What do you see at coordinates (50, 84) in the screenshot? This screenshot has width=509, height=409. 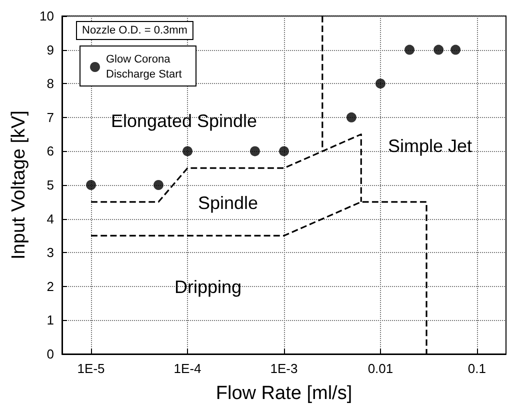 I see `y-tick-label: 8` at bounding box center [50, 84].